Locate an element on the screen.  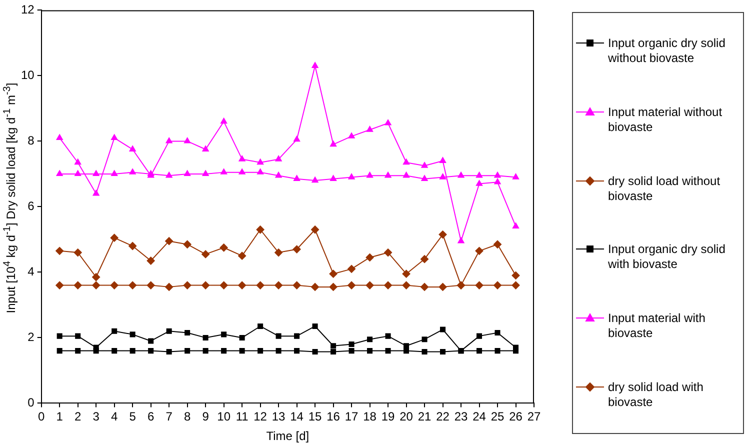
legend-label: Input organic dry solid without biovaste is located at coordinates (667, 51).